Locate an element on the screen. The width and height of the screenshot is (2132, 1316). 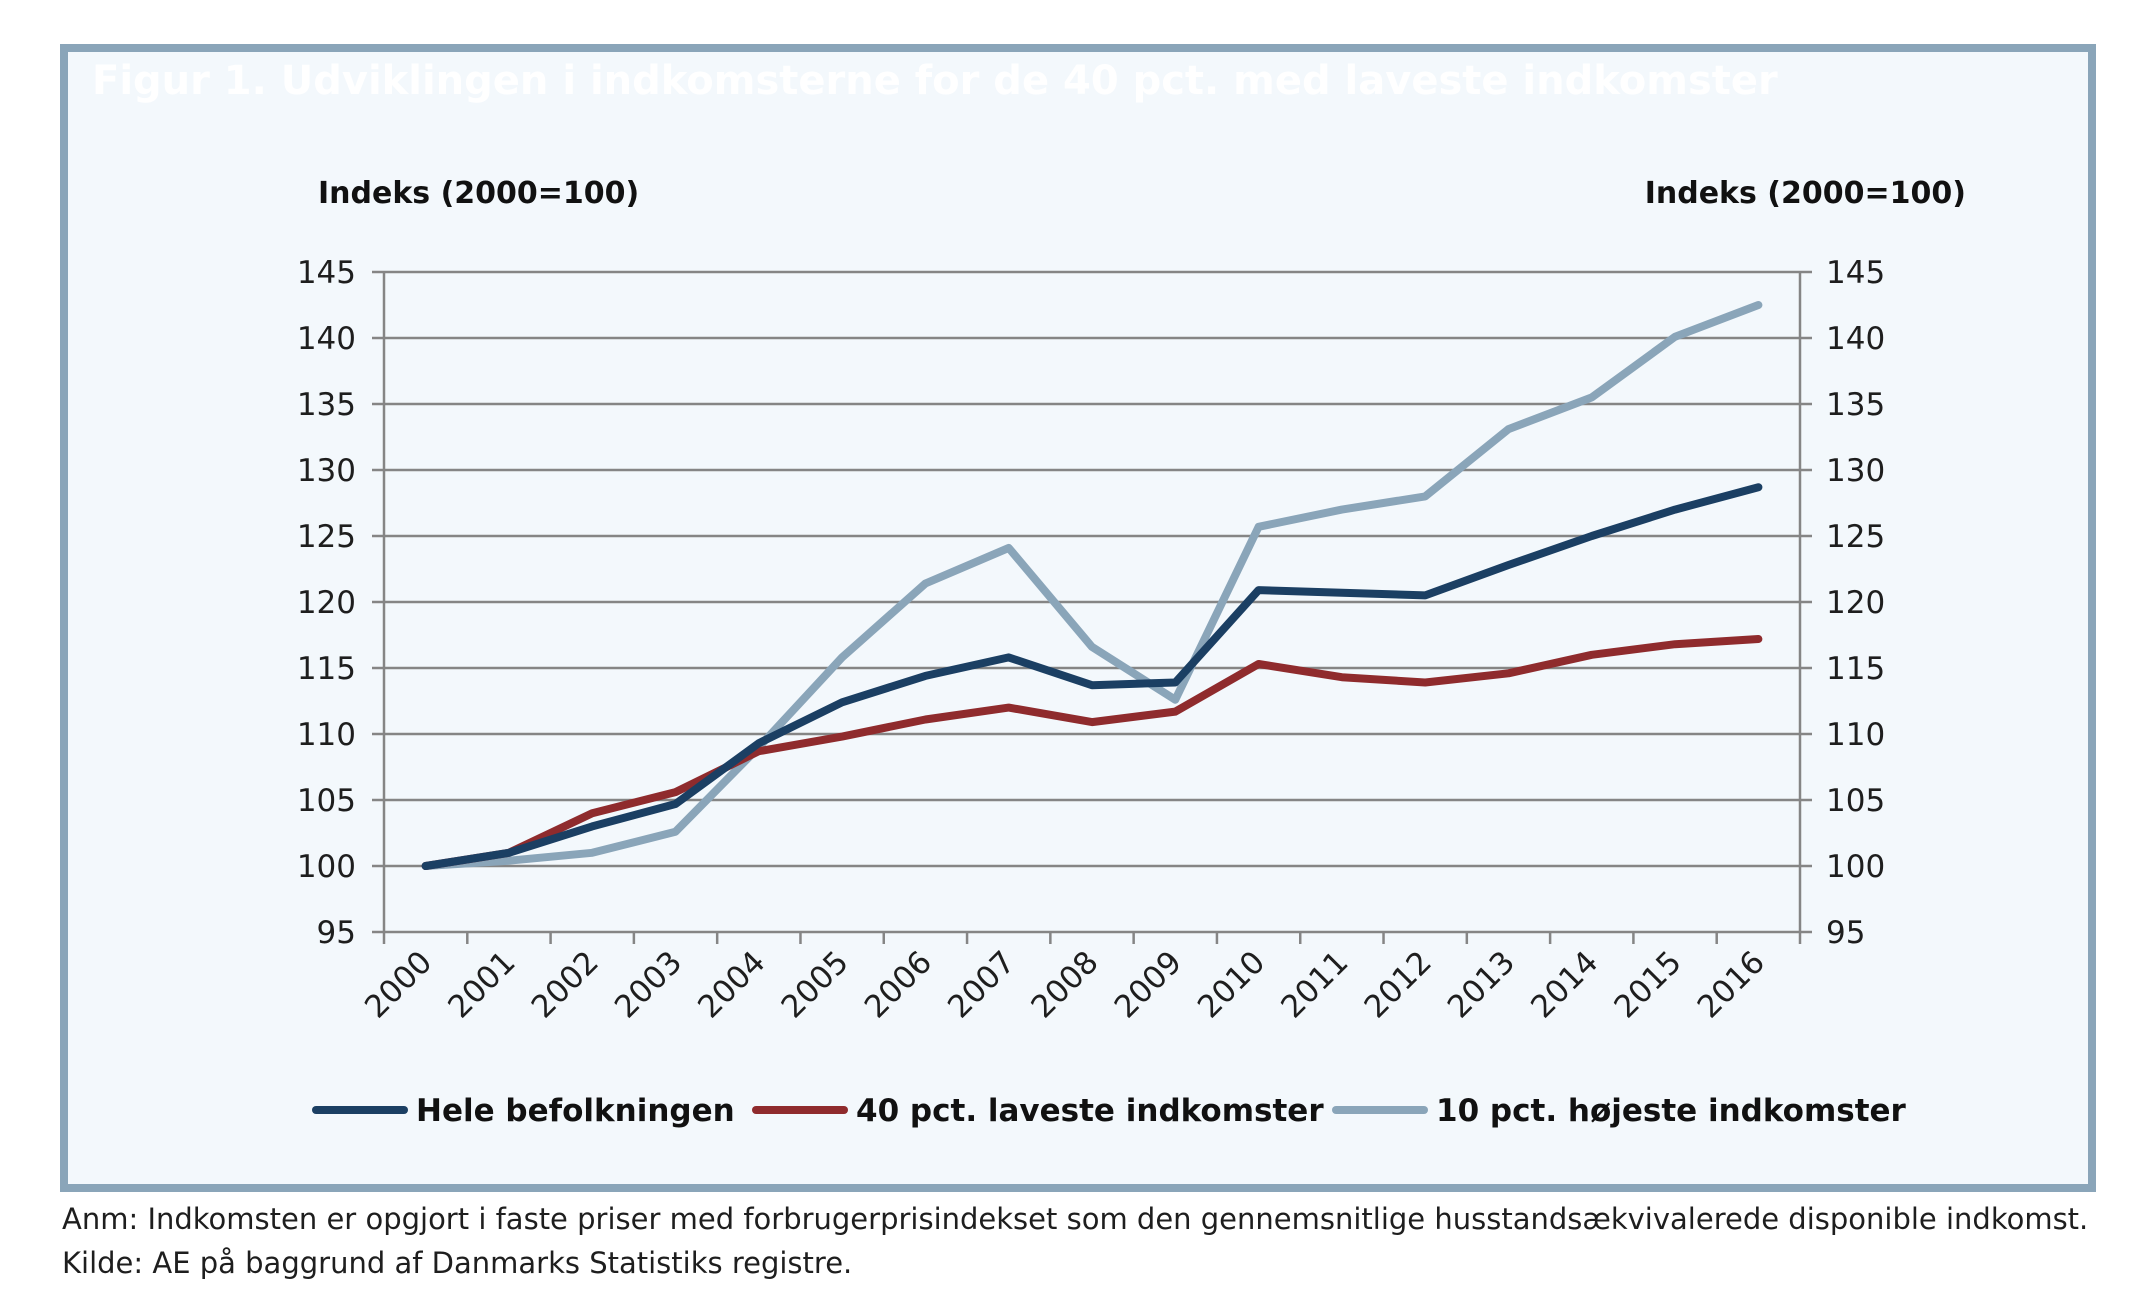
y-tick-label-left: 115 is located at coordinates (326, 669).